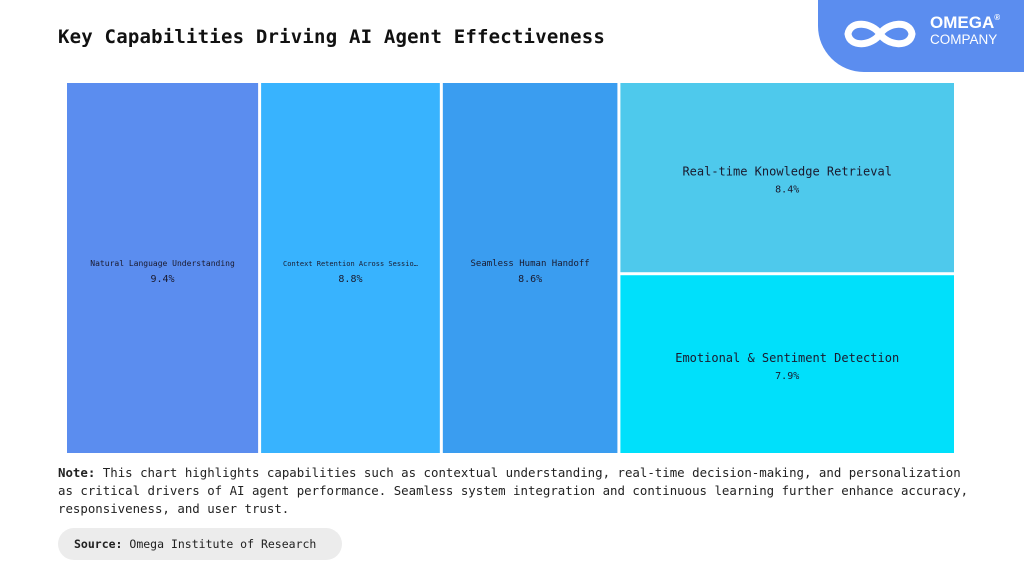 The width and height of the screenshot is (1024, 576). Describe the element at coordinates (98, 544) in the screenshot. I see `source-label: Source:` at that location.